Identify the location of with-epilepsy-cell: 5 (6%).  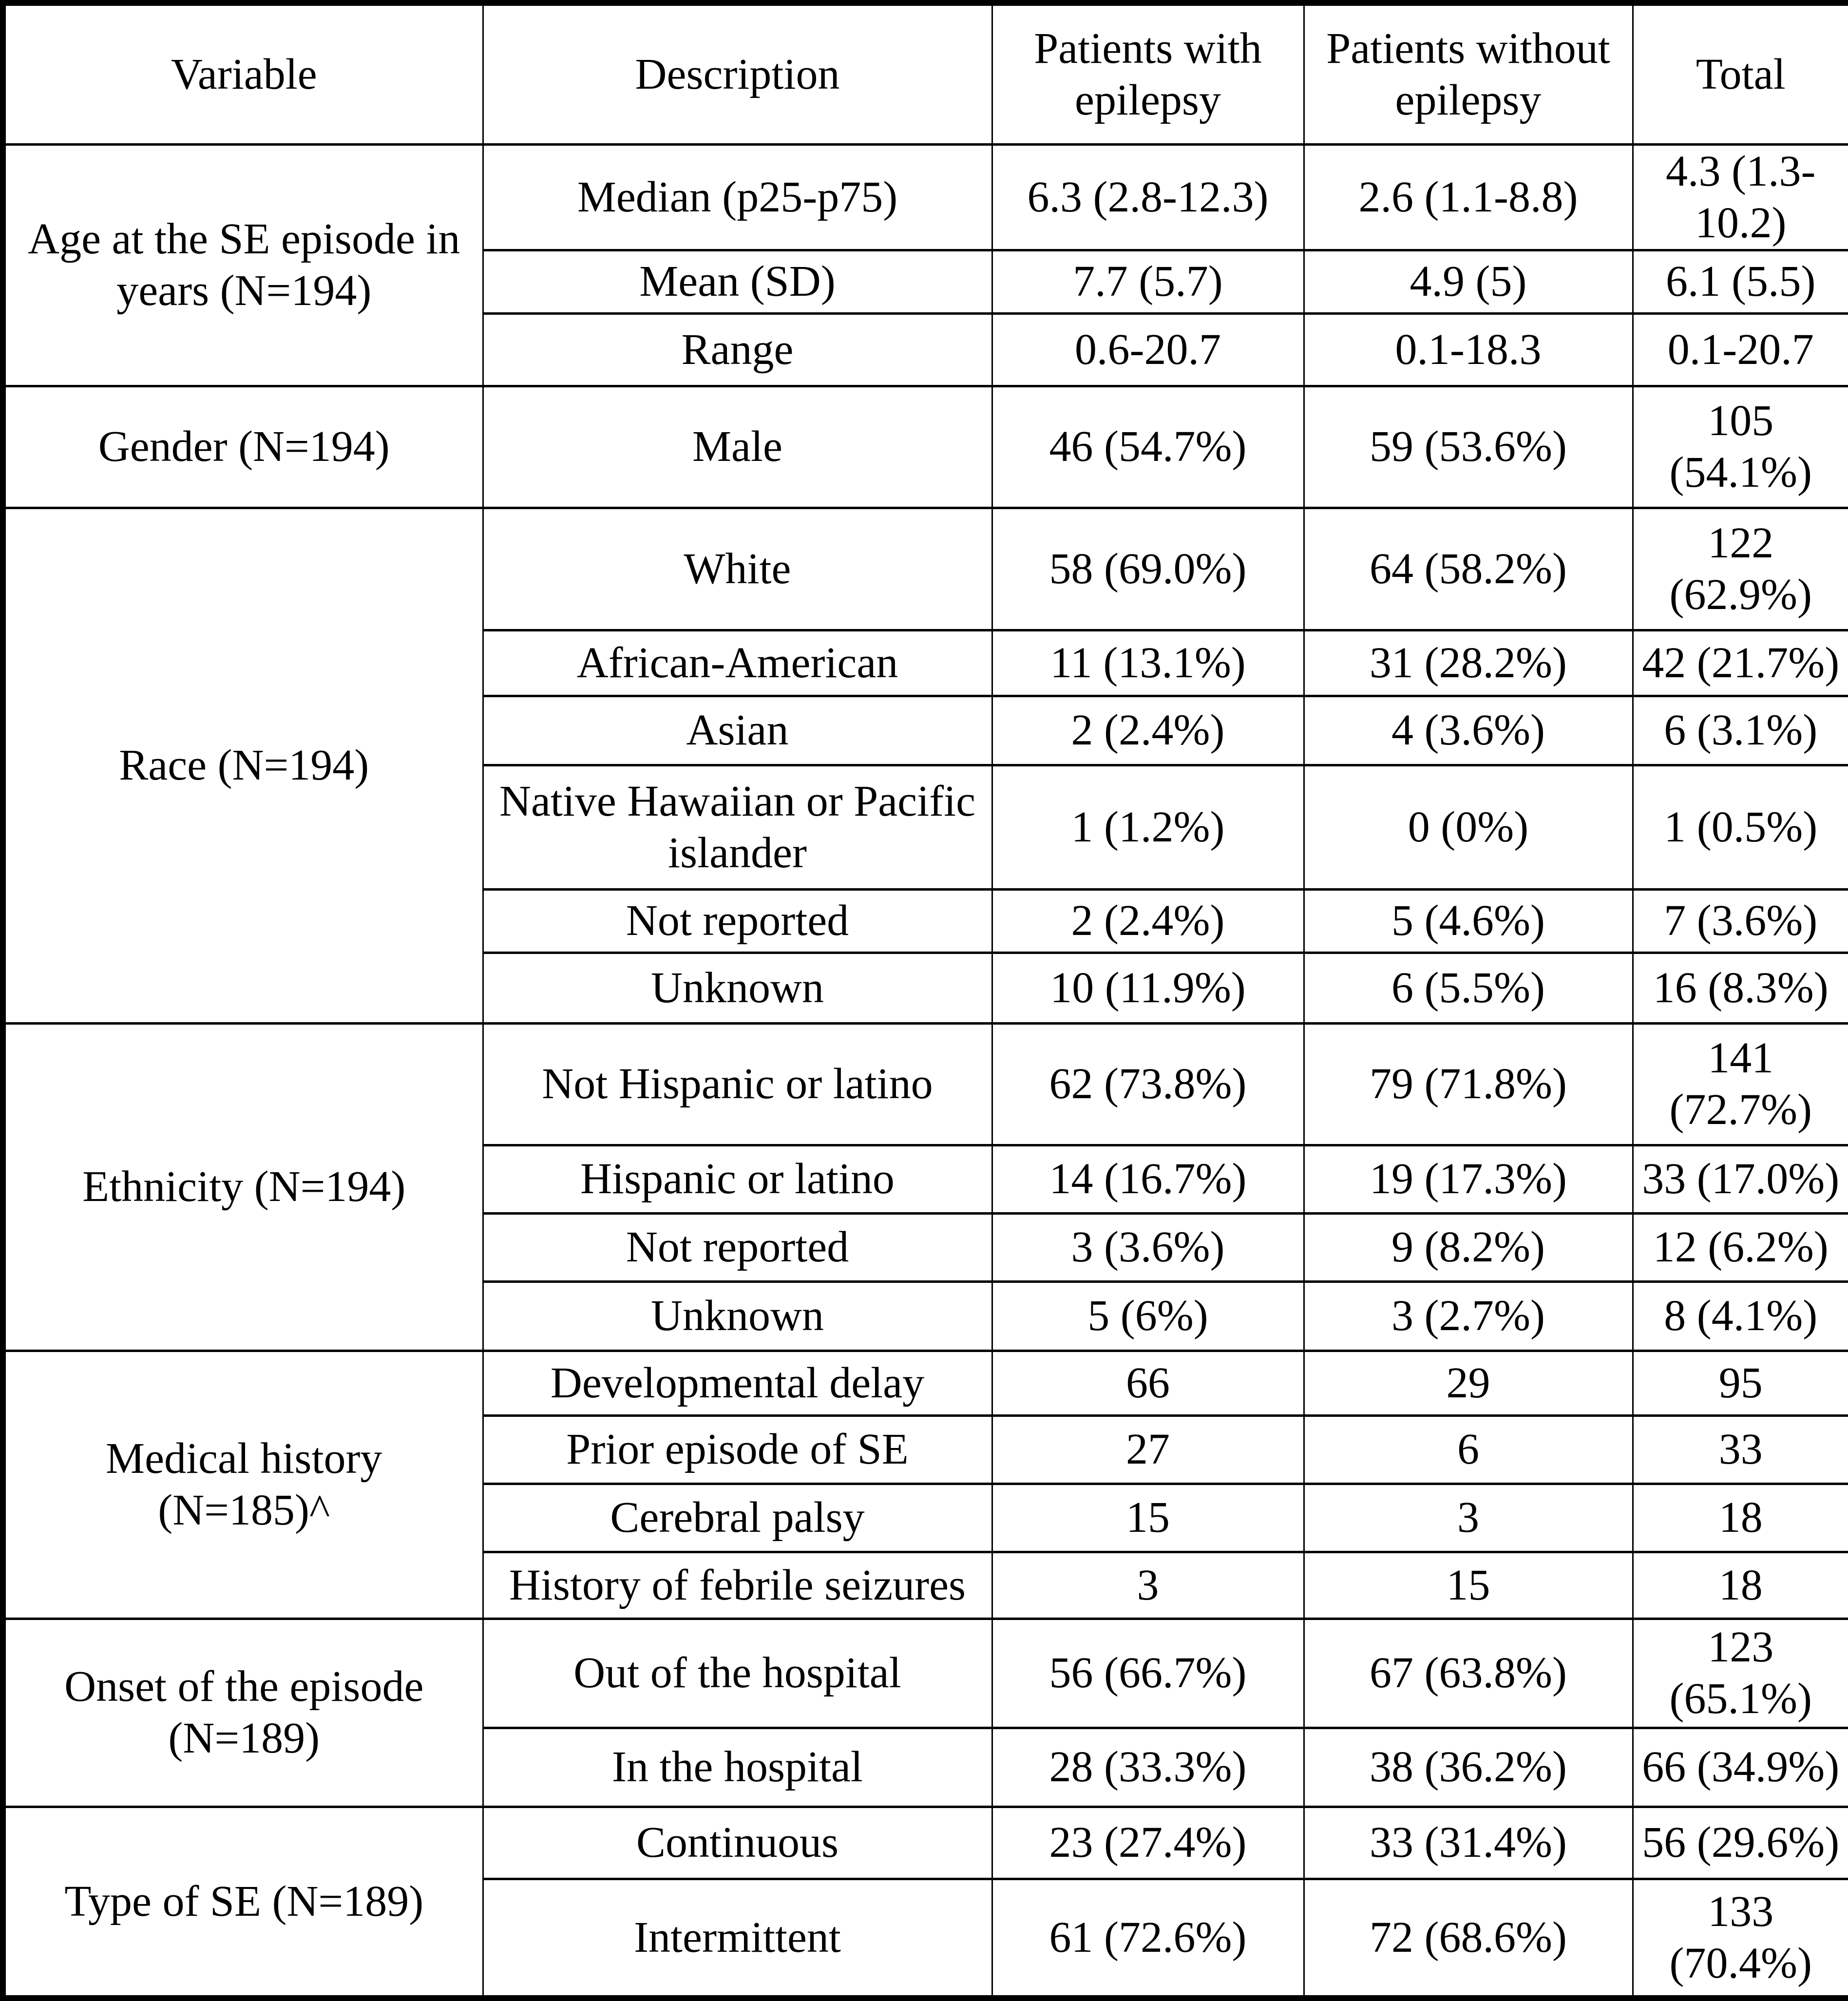
(1148, 1316).